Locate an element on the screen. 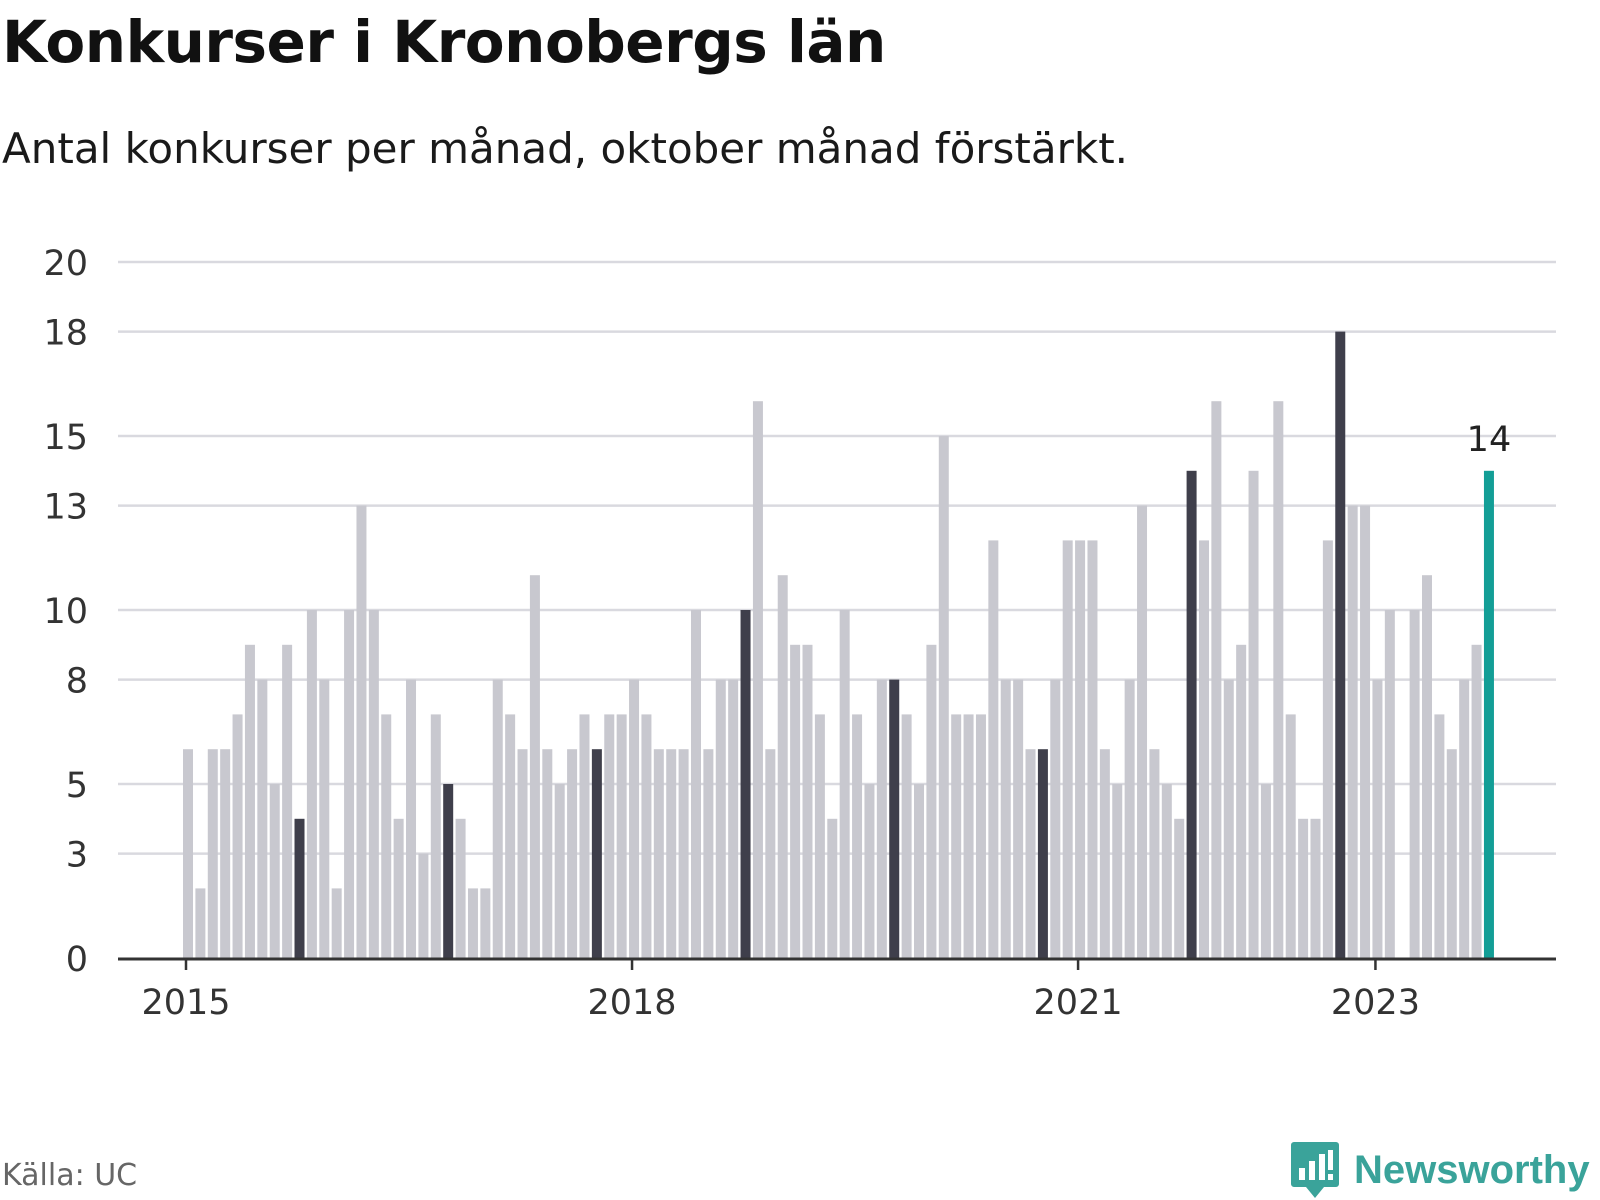  y-tick-label: 15 is located at coordinates (65, 438).